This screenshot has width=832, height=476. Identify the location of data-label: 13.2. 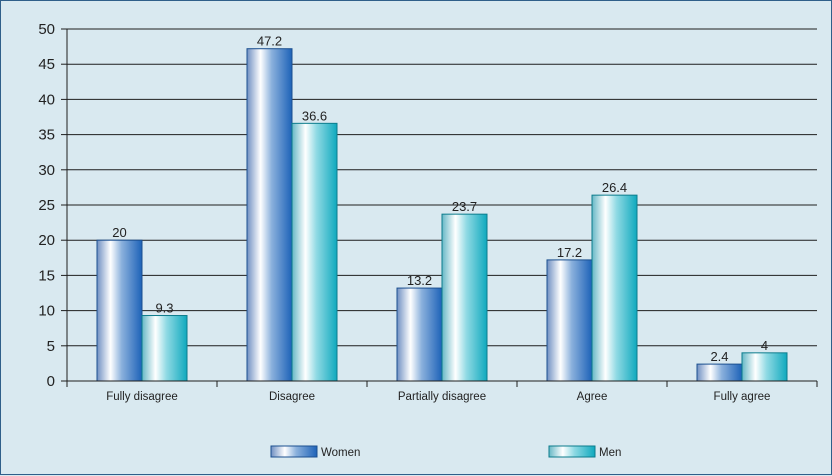
(419, 280).